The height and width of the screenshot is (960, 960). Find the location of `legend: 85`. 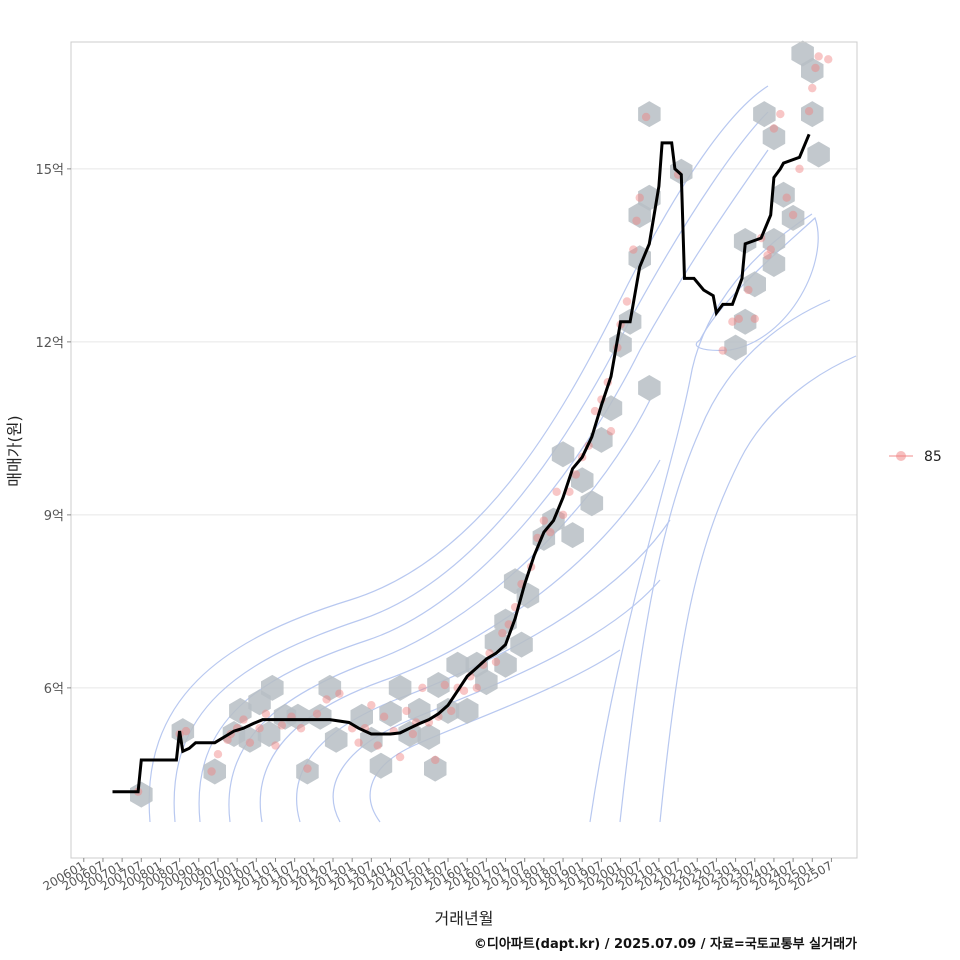

legend: 85 is located at coordinates (915, 457).